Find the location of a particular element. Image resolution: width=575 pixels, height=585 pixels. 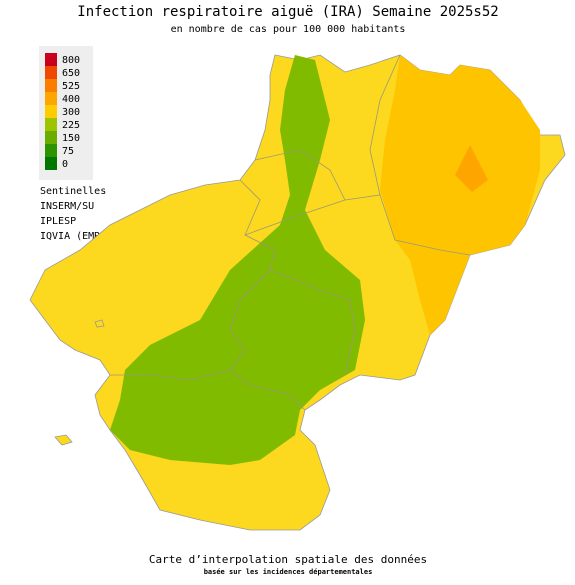

region-orange-yellow is located at coordinates (460, 195).